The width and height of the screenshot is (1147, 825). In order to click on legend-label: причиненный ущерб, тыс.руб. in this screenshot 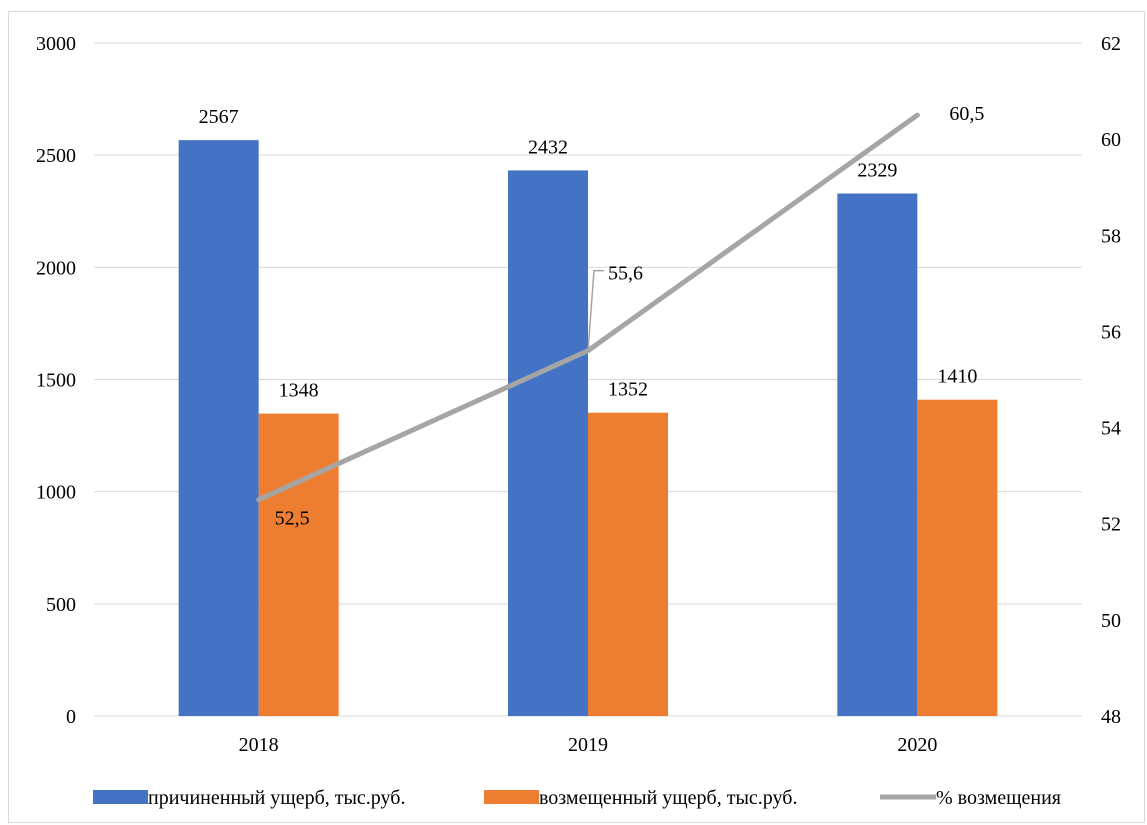, I will do `click(276, 798)`.